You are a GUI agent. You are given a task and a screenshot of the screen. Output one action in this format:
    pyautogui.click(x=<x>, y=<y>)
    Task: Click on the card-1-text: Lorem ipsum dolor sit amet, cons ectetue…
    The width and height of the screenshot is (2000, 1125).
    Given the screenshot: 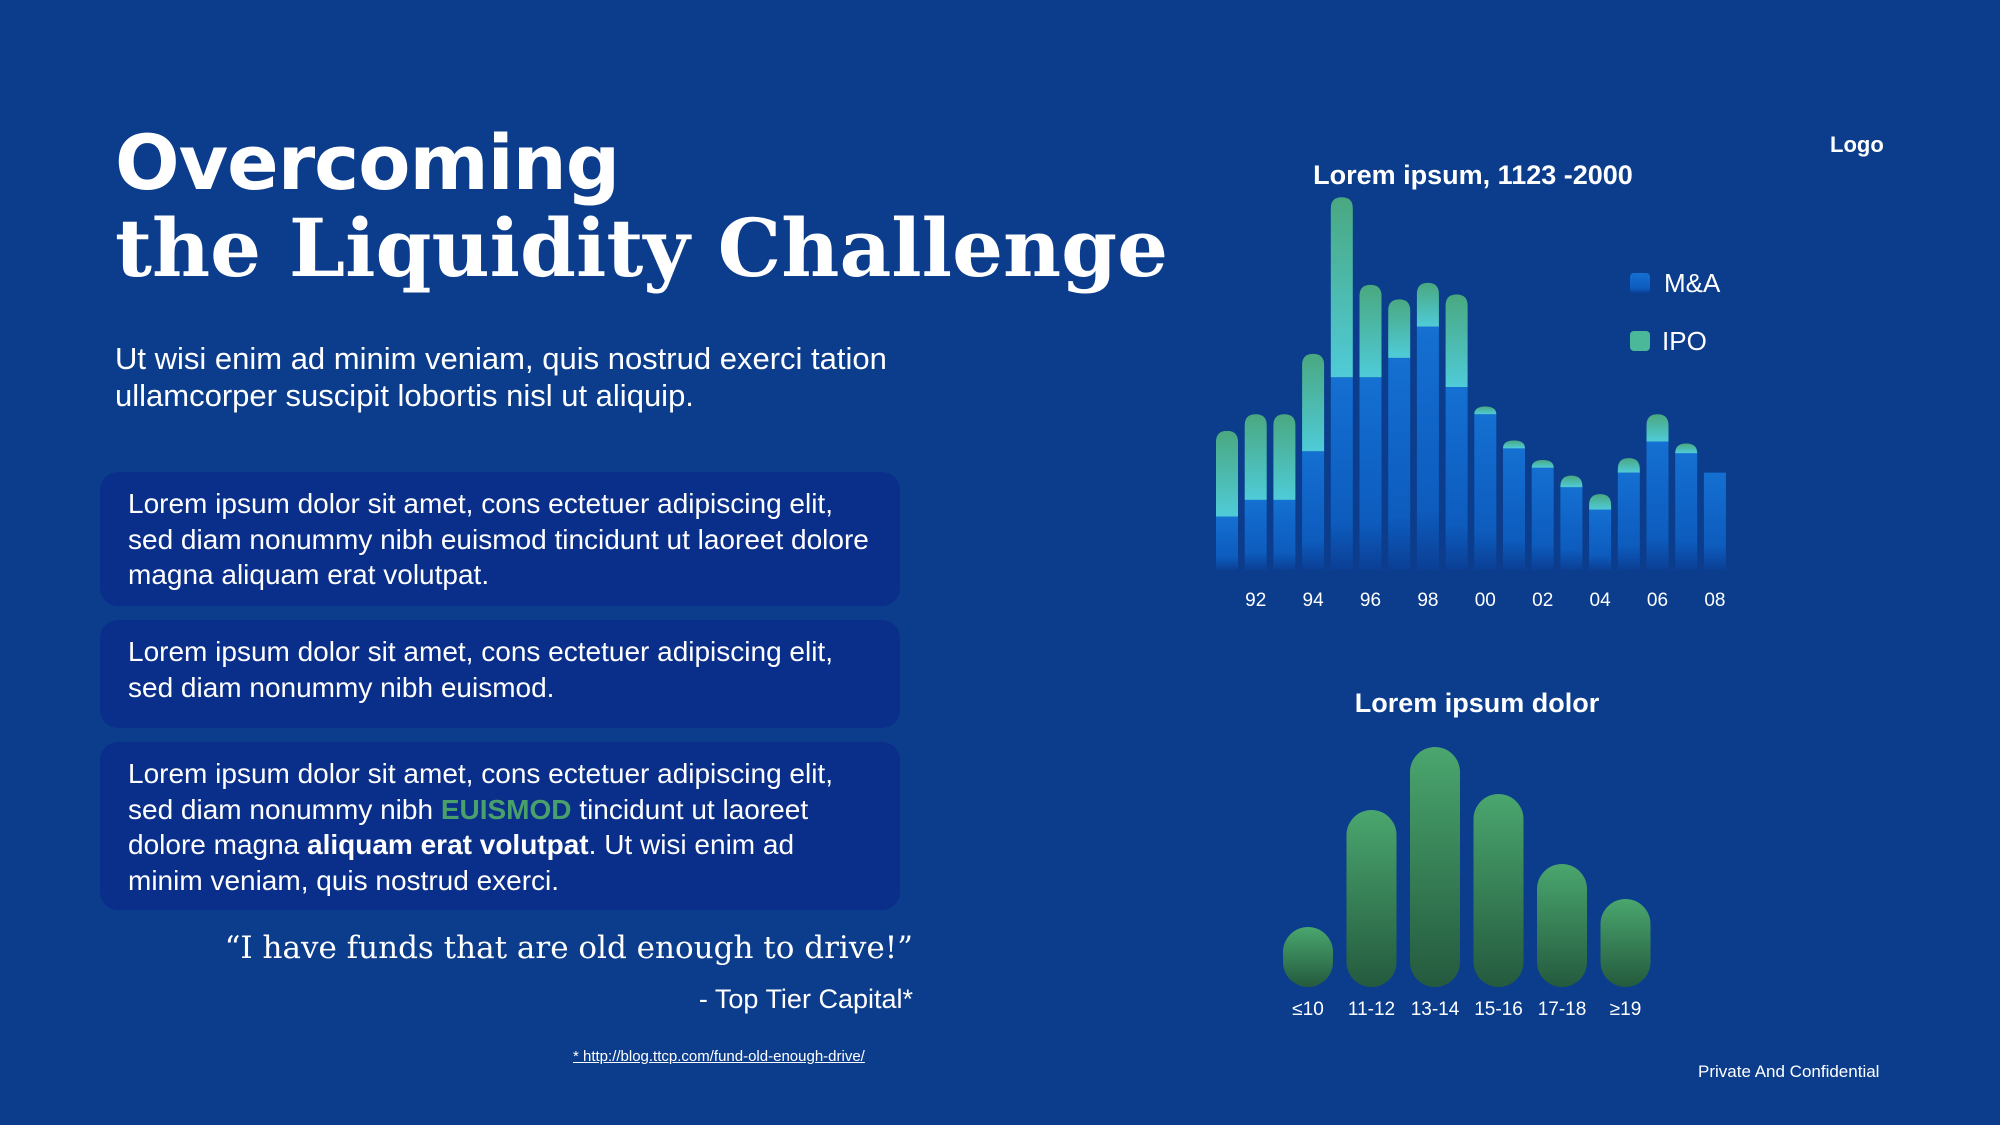 What is the action you would take?
    pyautogui.click(x=498, y=539)
    